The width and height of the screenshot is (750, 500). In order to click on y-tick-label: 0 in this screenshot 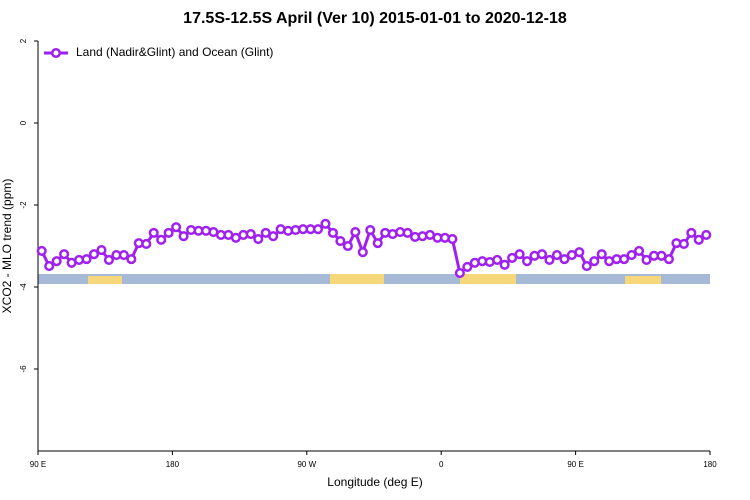, I will do `click(23, 122)`.